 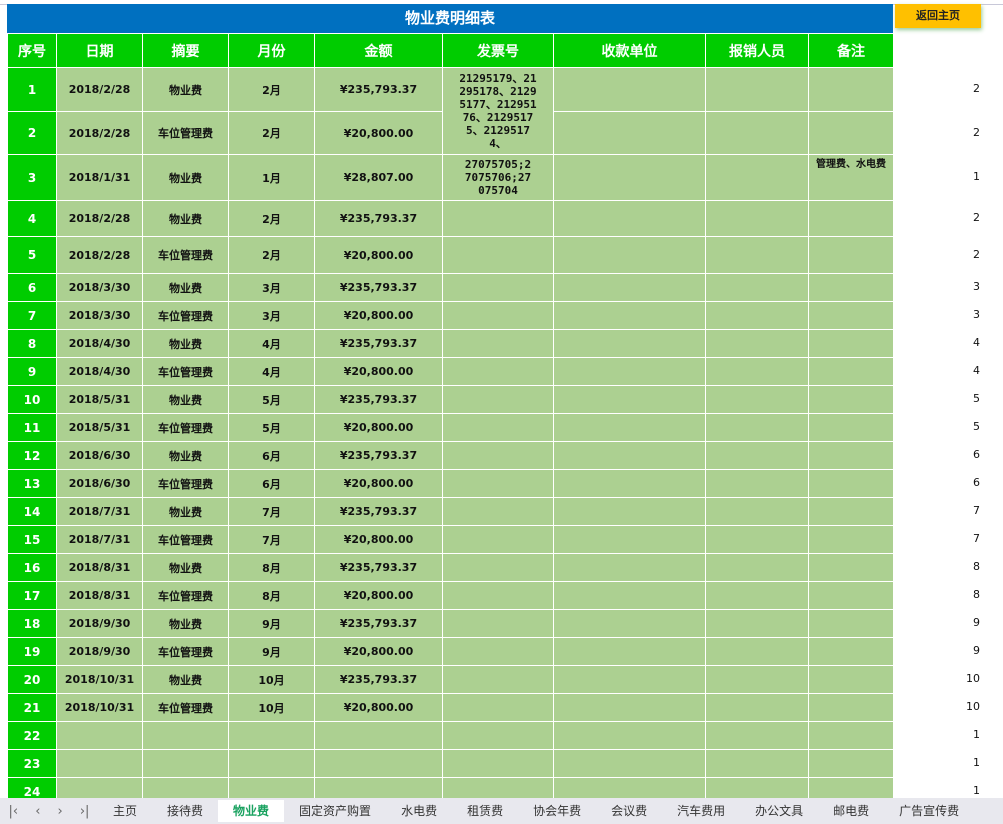 What do you see at coordinates (32, 763) in the screenshot?
I see `cell-seq: 23` at bounding box center [32, 763].